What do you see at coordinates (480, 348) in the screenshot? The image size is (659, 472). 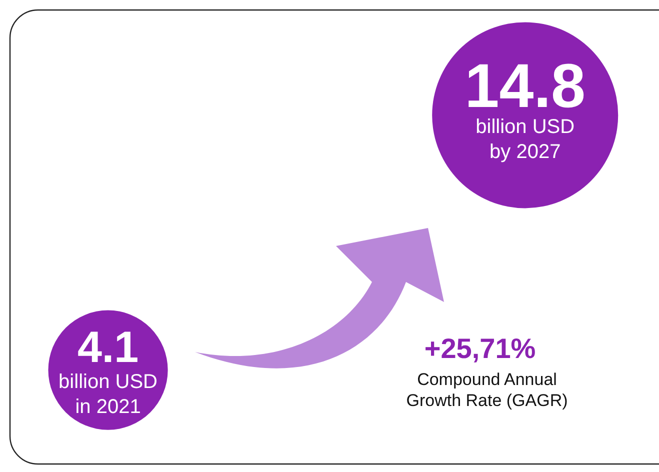 I see `text: +25,71%` at bounding box center [480, 348].